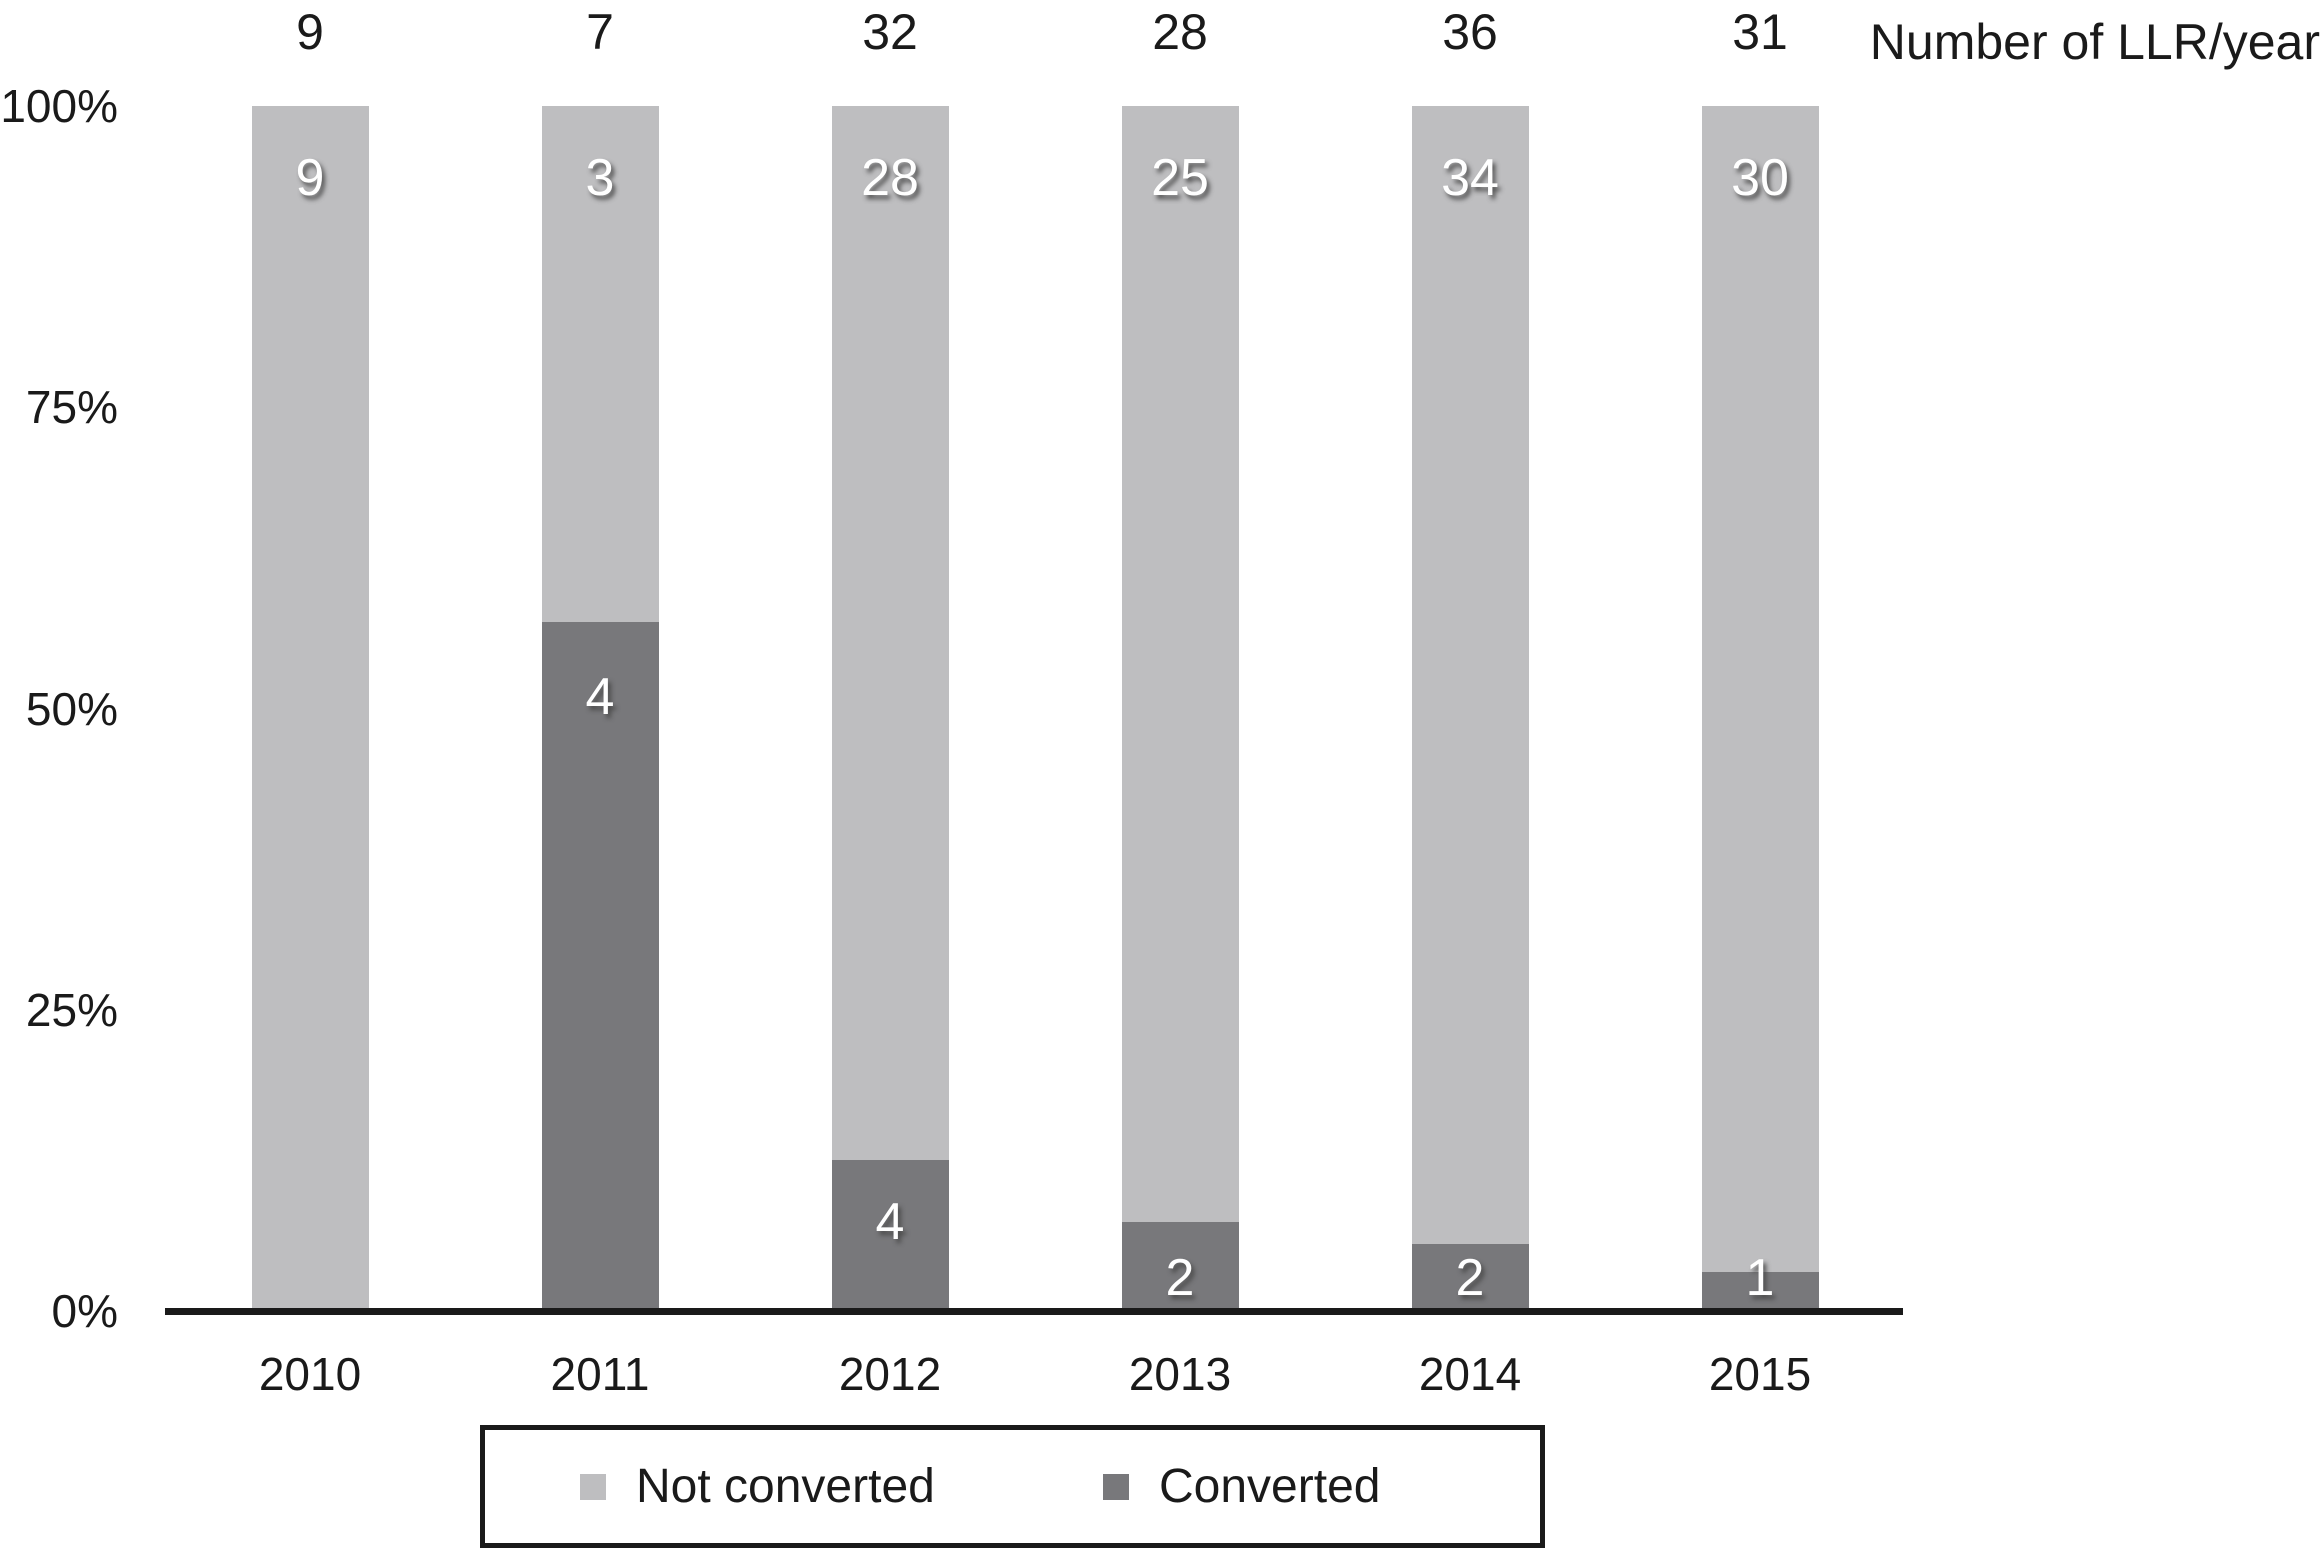  Describe the element at coordinates (2094, 42) in the screenshot. I see `chart-annotation: Number of LLR/year` at that location.